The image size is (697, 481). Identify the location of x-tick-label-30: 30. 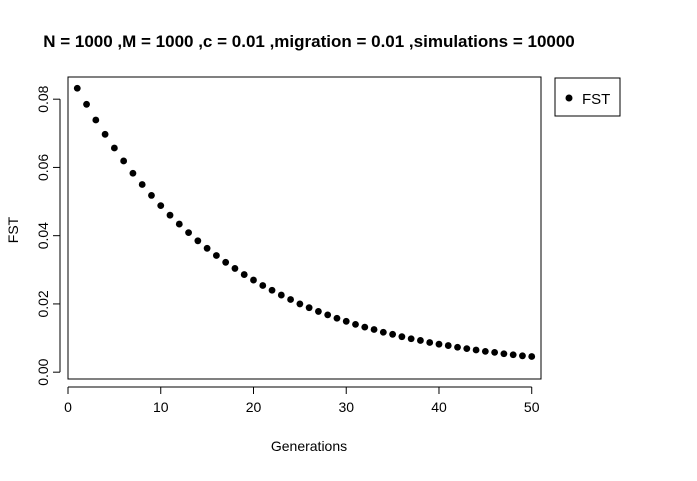
(346, 407).